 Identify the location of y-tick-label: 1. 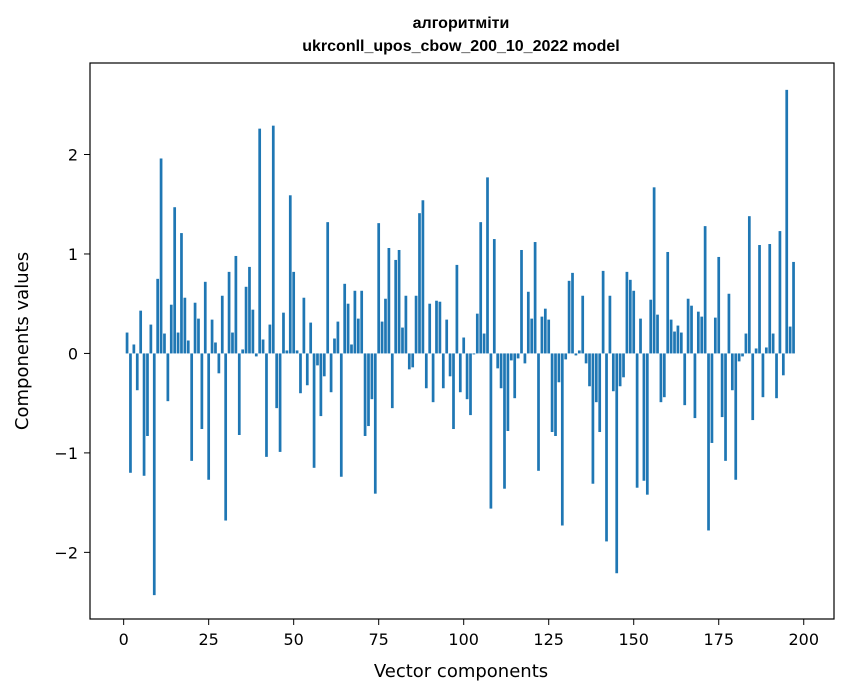
(73, 254).